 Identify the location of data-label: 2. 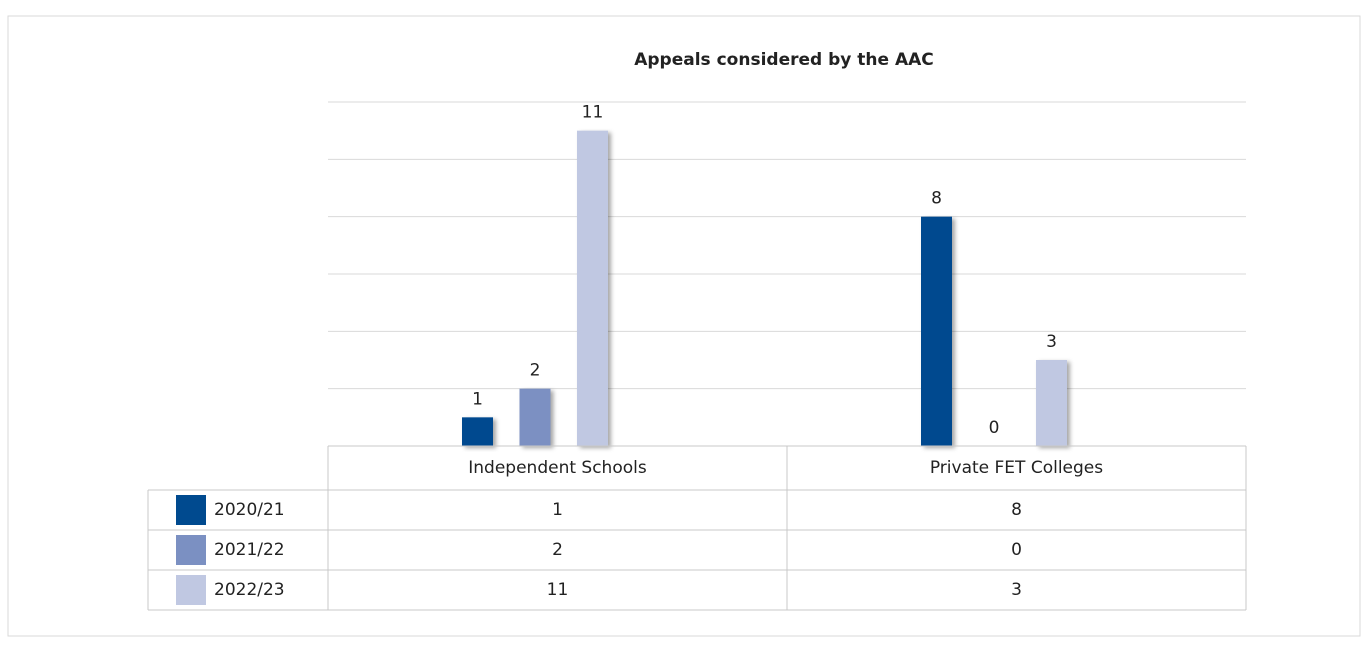
(535, 371).